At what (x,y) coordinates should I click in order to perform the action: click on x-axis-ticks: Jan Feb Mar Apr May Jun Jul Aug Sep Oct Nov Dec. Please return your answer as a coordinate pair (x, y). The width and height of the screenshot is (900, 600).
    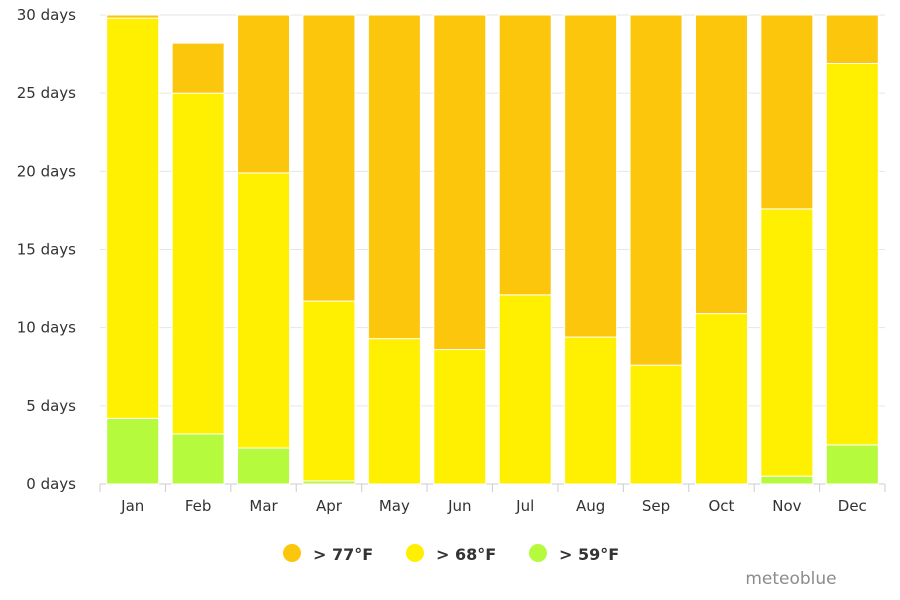
    Looking at the image, I should click on (492, 499).